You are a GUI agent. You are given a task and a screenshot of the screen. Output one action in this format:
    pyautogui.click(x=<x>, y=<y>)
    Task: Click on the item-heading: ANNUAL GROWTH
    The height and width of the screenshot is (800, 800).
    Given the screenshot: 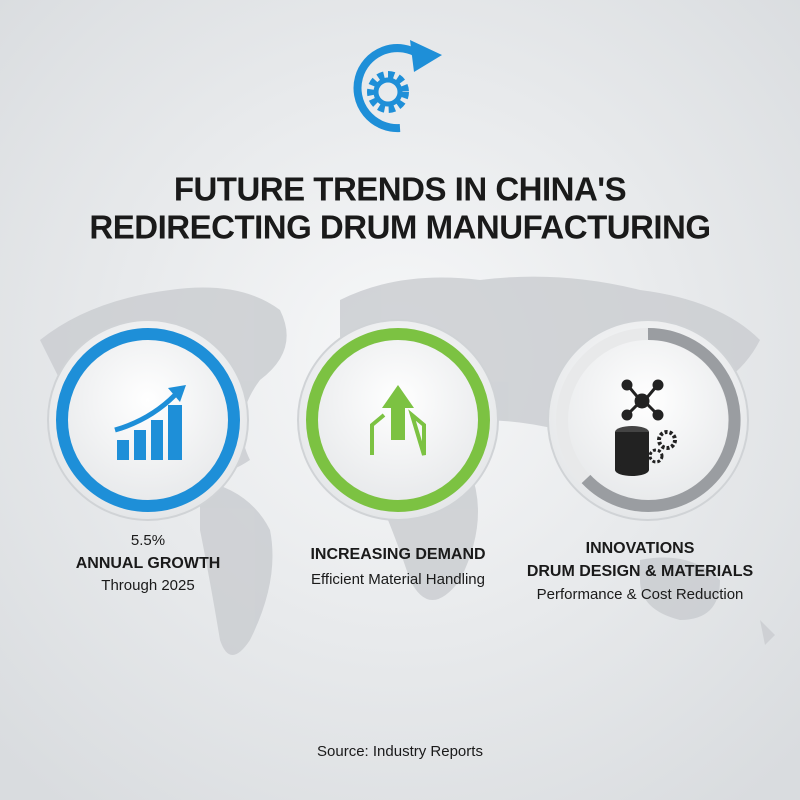 What is the action you would take?
    pyautogui.click(x=148, y=563)
    